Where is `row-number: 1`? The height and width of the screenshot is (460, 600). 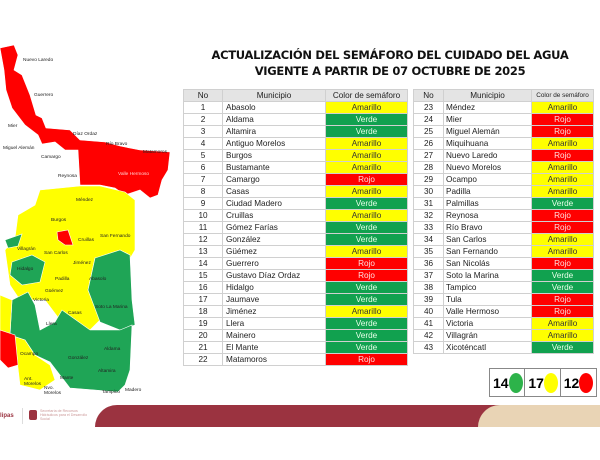
row-number: 1 is located at coordinates (203, 107).